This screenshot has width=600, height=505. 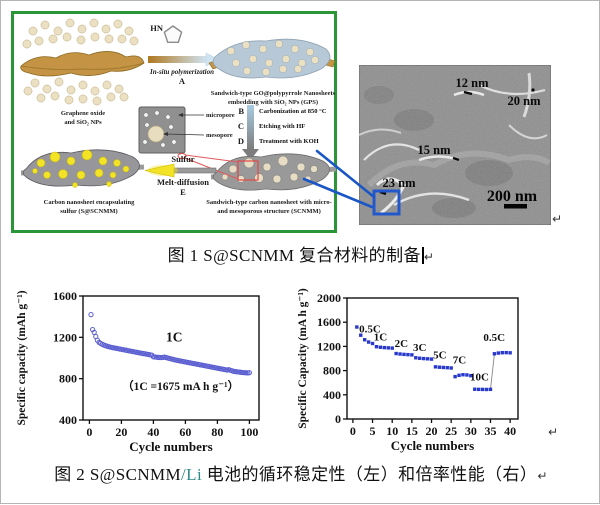 I want to click on chart-annotation: 1C, so click(x=174, y=336).